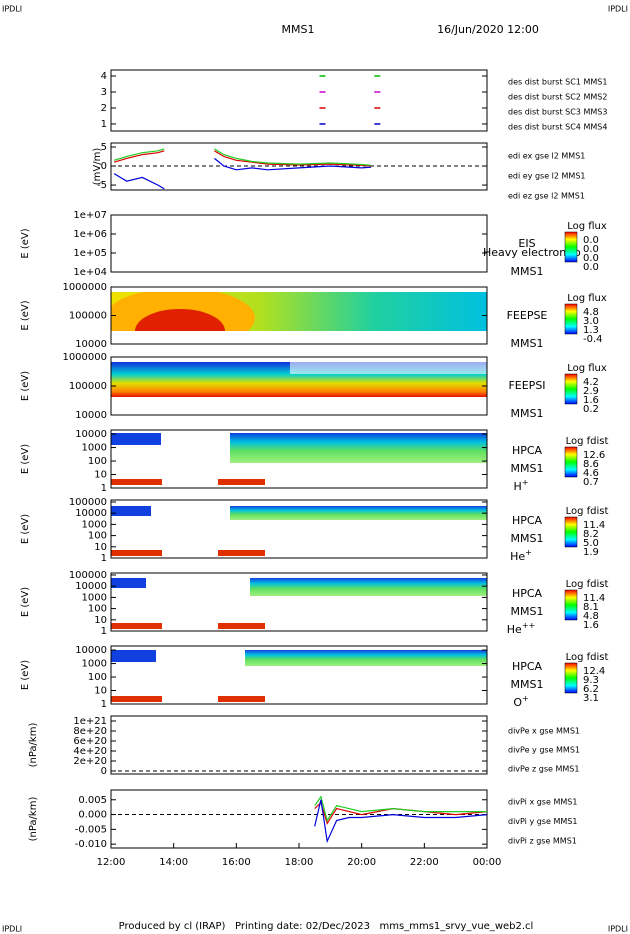  I want to click on legend-entry: divPe x gse MMS1, so click(544, 731).